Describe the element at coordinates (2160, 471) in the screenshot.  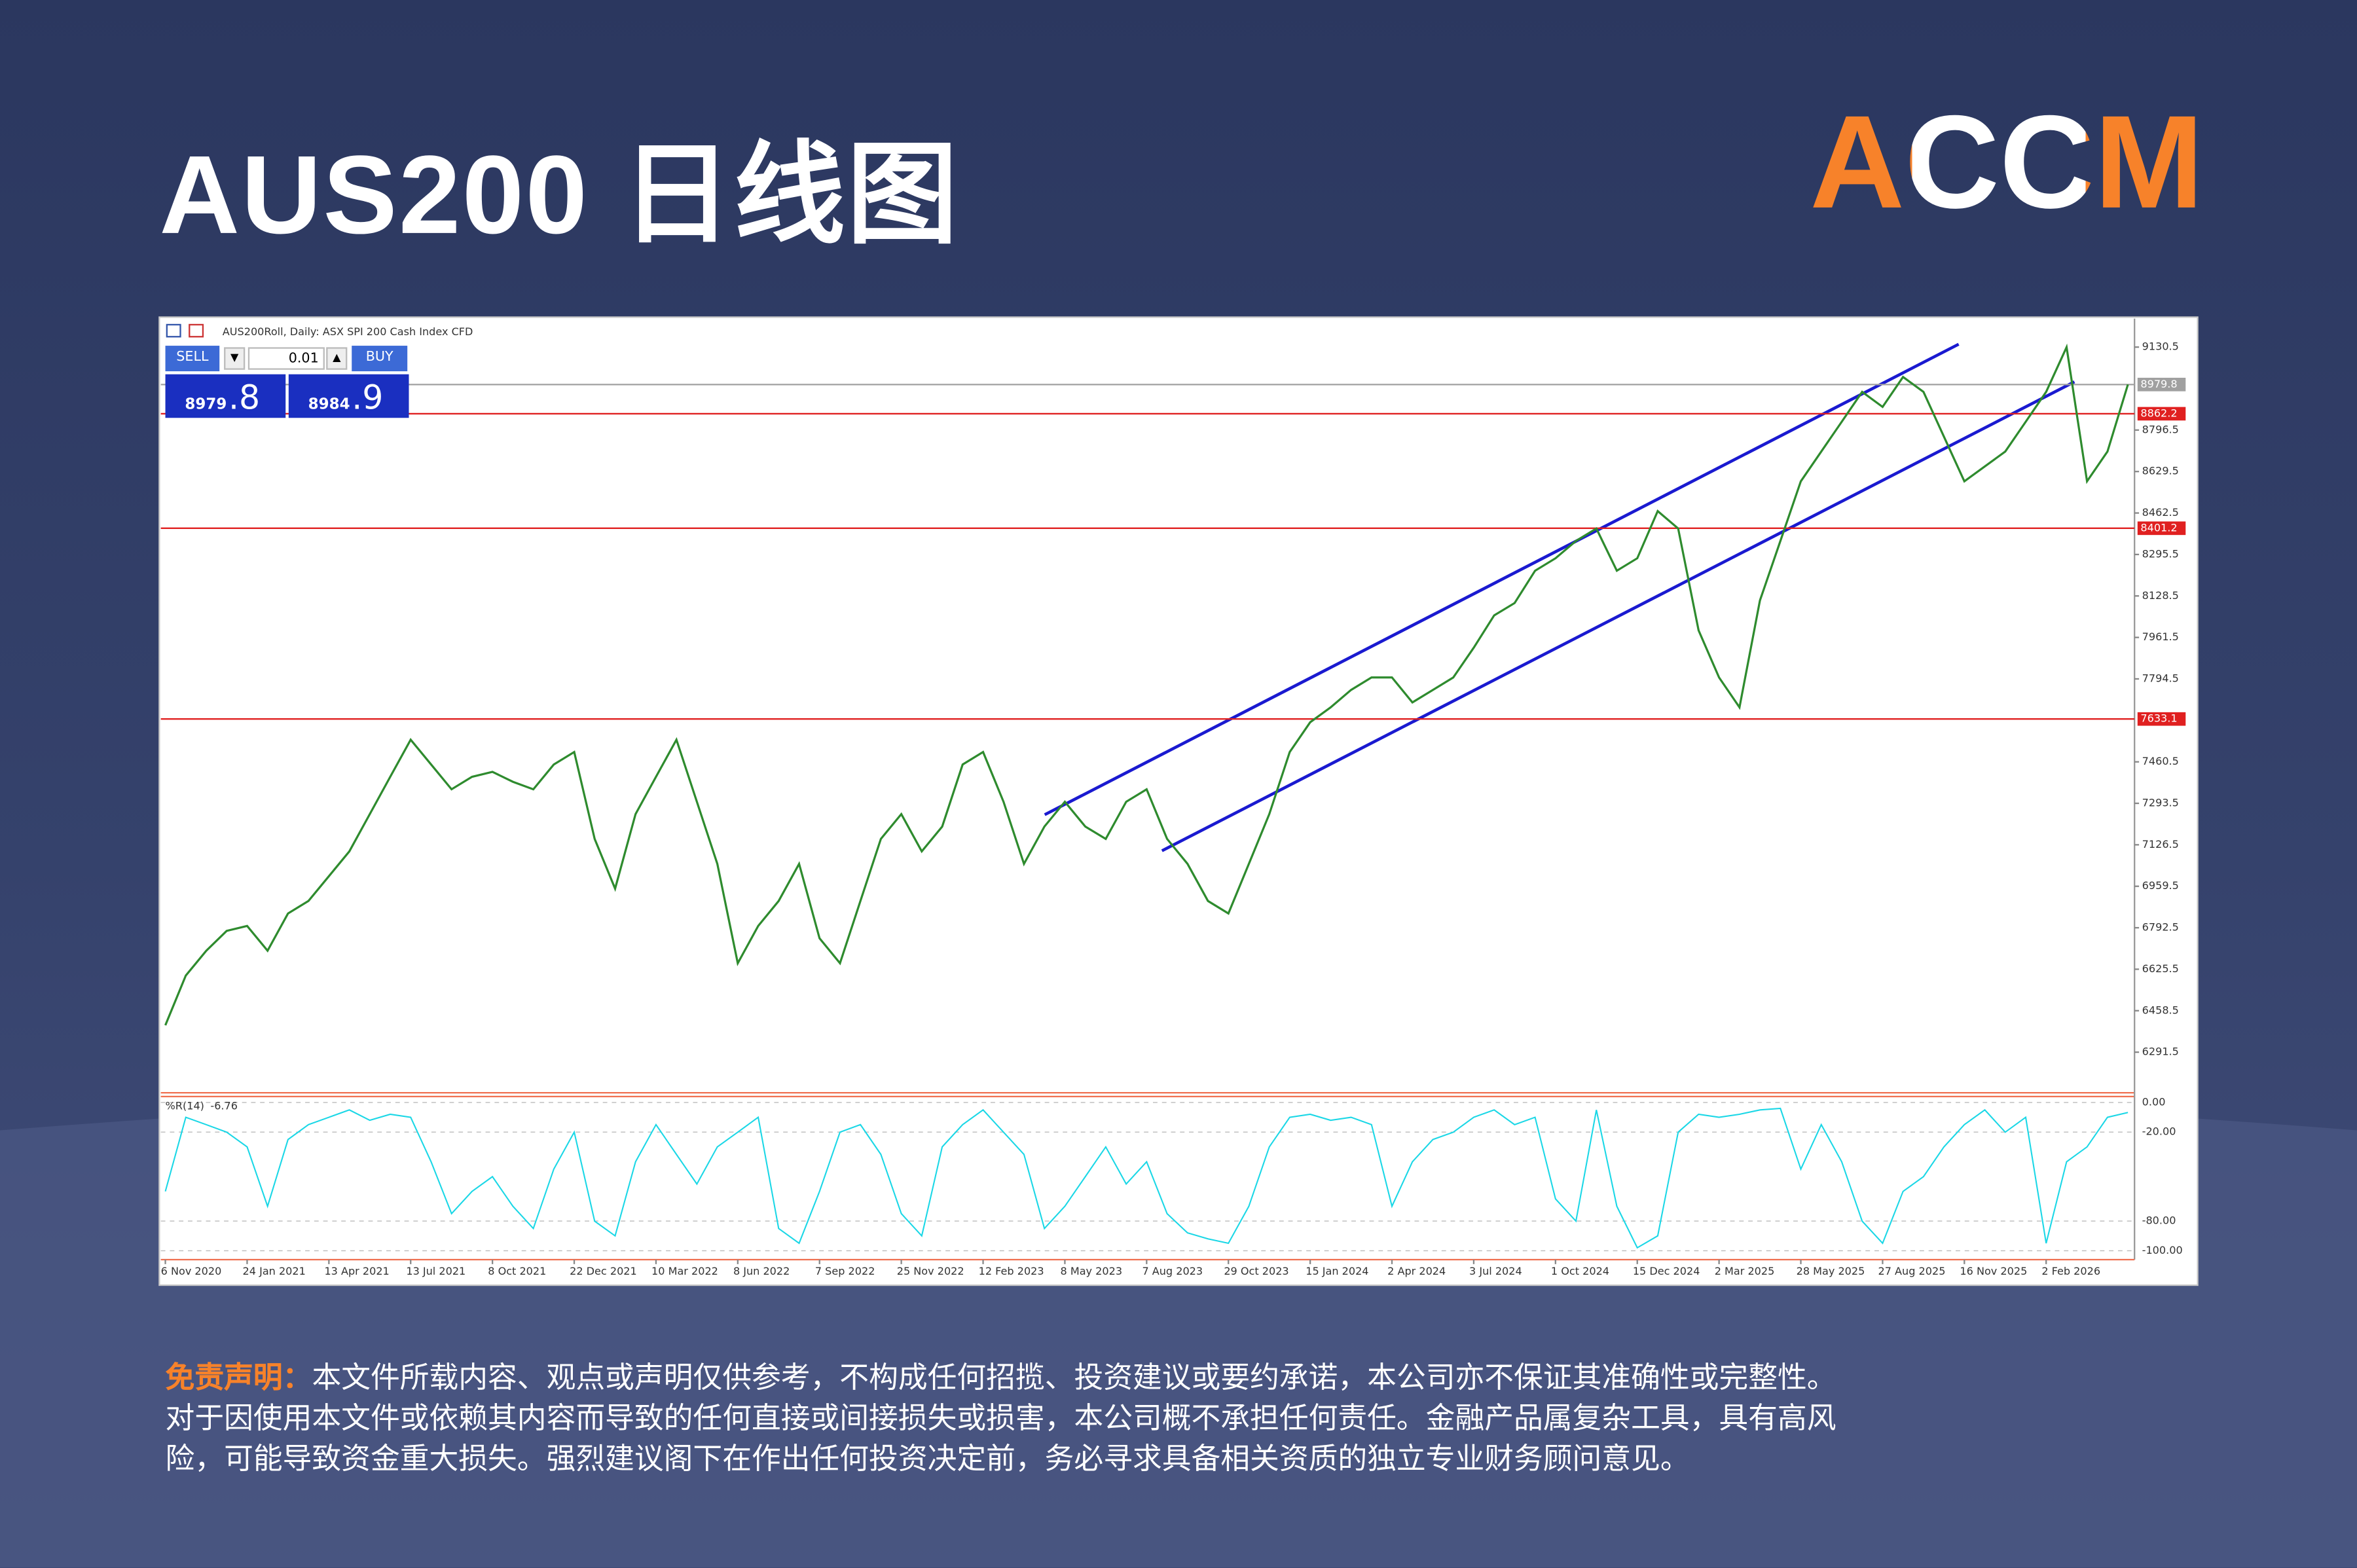
I see `y-tick-label: 8629.5` at that location.